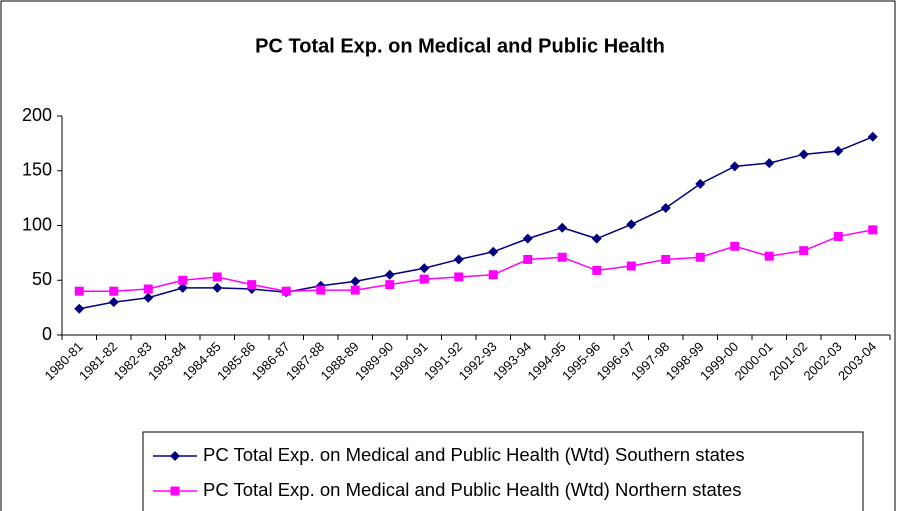  Describe the element at coordinates (503, 471) in the screenshot. I see `legend-box` at that location.